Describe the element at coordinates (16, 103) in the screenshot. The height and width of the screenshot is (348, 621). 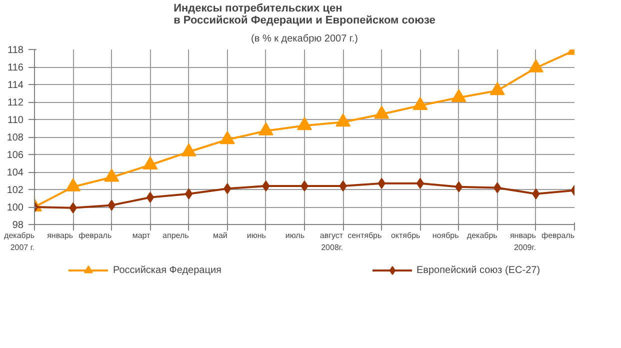
I see `y-tick-label: 112` at that location.